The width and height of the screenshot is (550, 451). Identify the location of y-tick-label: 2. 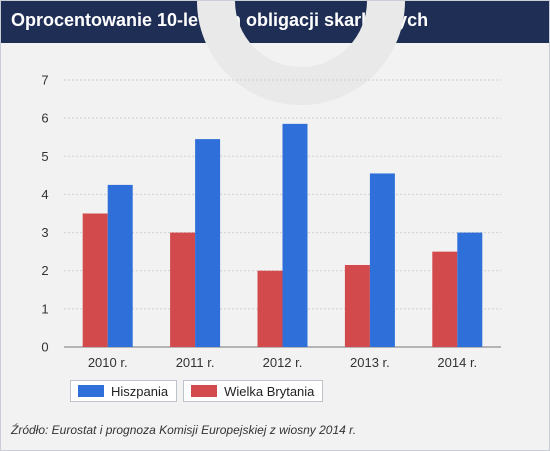
(44, 270).